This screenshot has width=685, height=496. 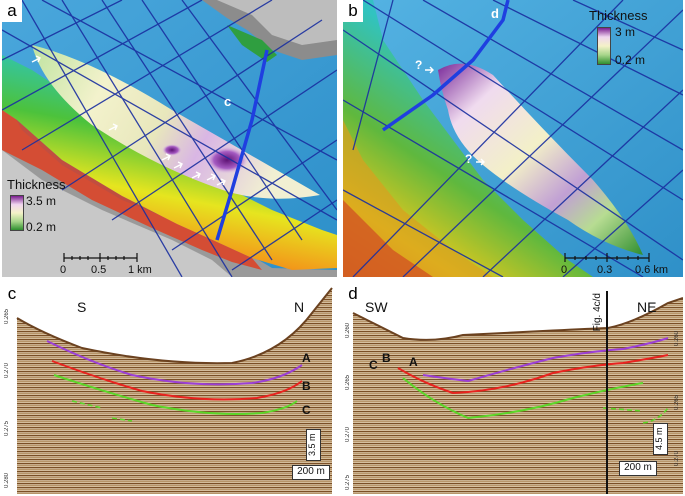 I want to click on panel-d-axis-left-tick-3: 0.270, so click(x=348, y=435).